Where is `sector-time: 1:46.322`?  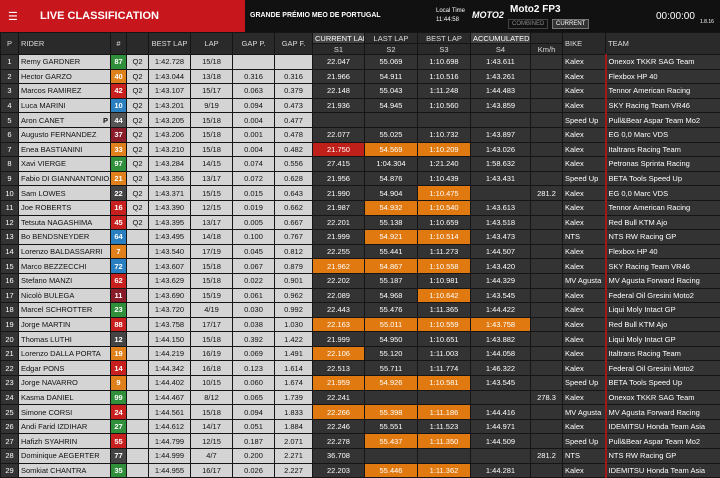
sector-time: 1:46.322 is located at coordinates (500, 368).